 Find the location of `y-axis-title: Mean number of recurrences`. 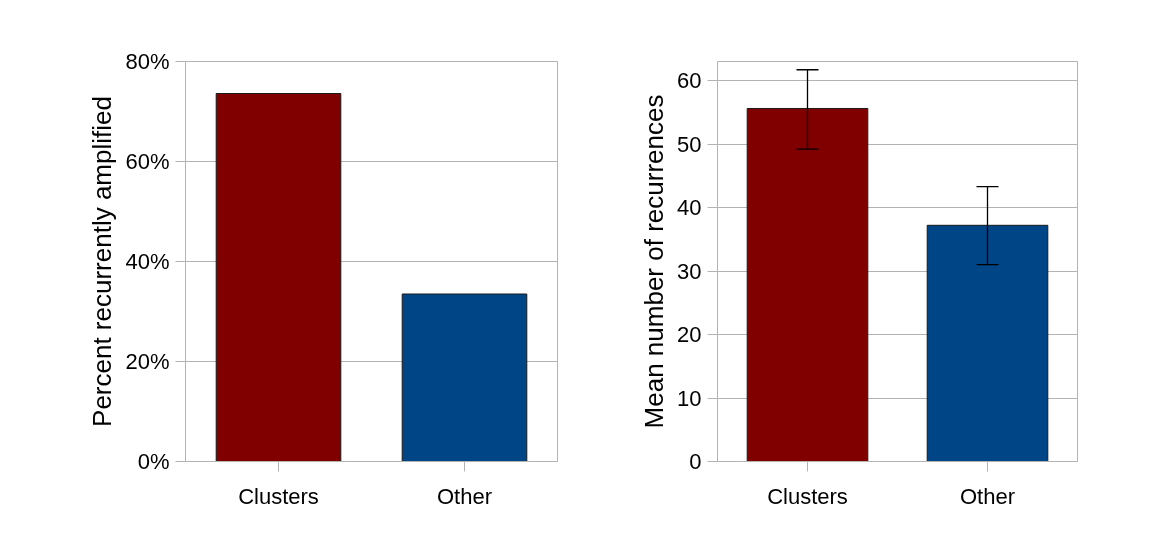

y-axis-title: Mean number of recurrences is located at coordinates (654, 261).